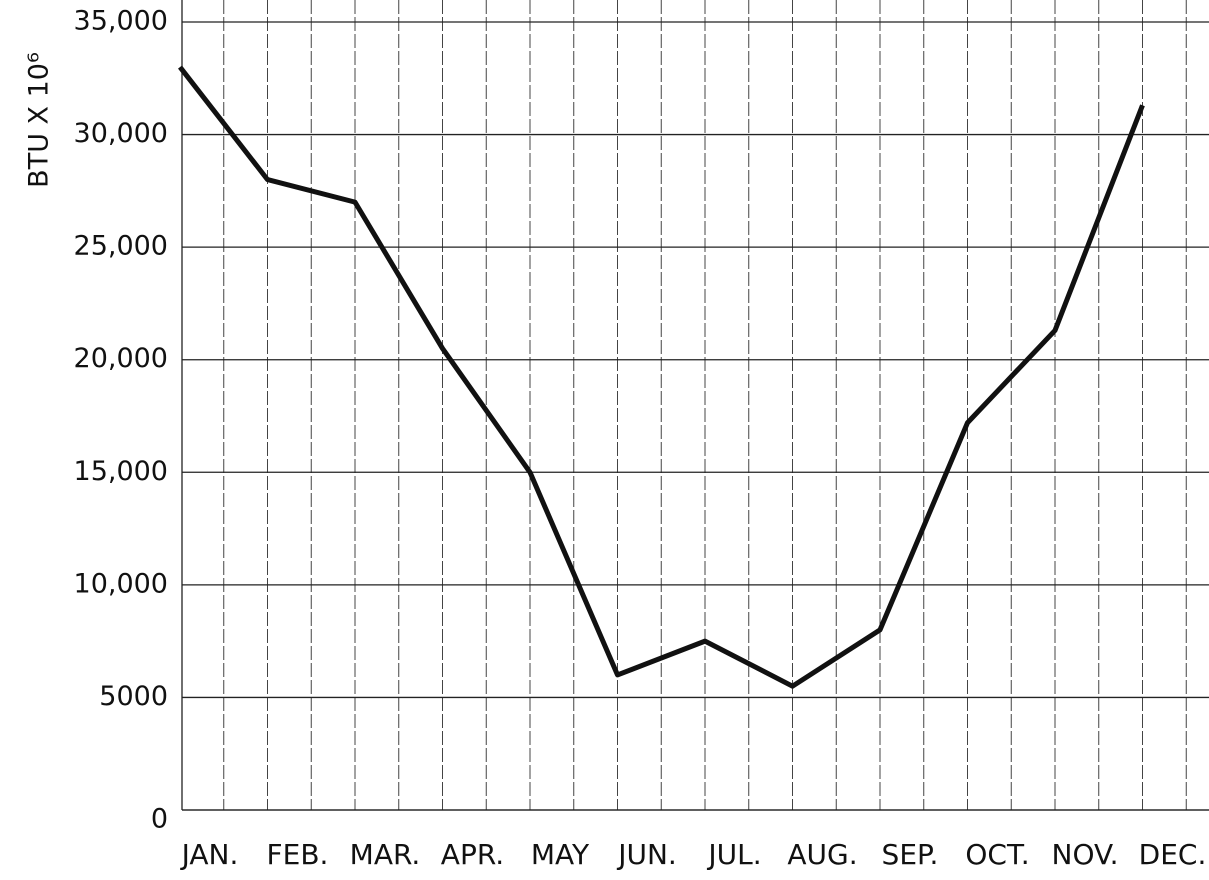  I want to click on x-tick-label: MAR., so click(385, 854).